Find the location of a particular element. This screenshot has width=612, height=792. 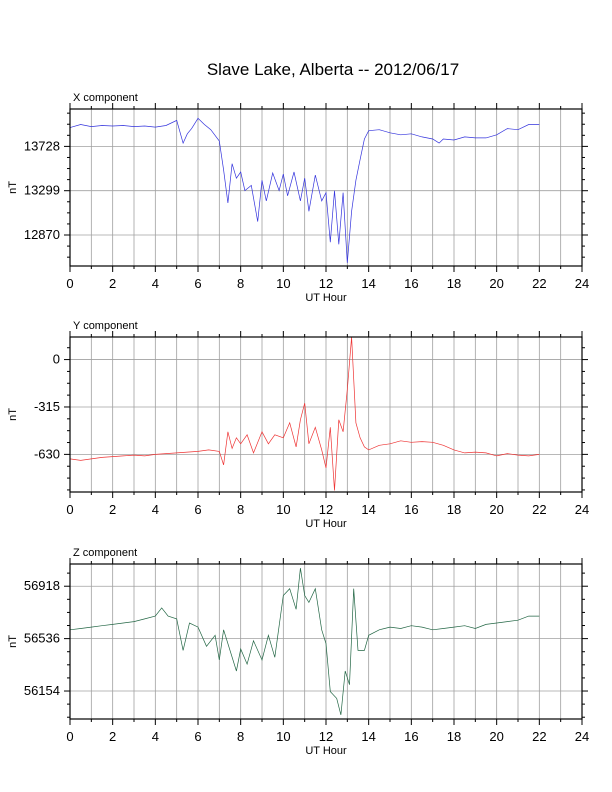

panel-title: Y component is located at coordinates (105, 326).